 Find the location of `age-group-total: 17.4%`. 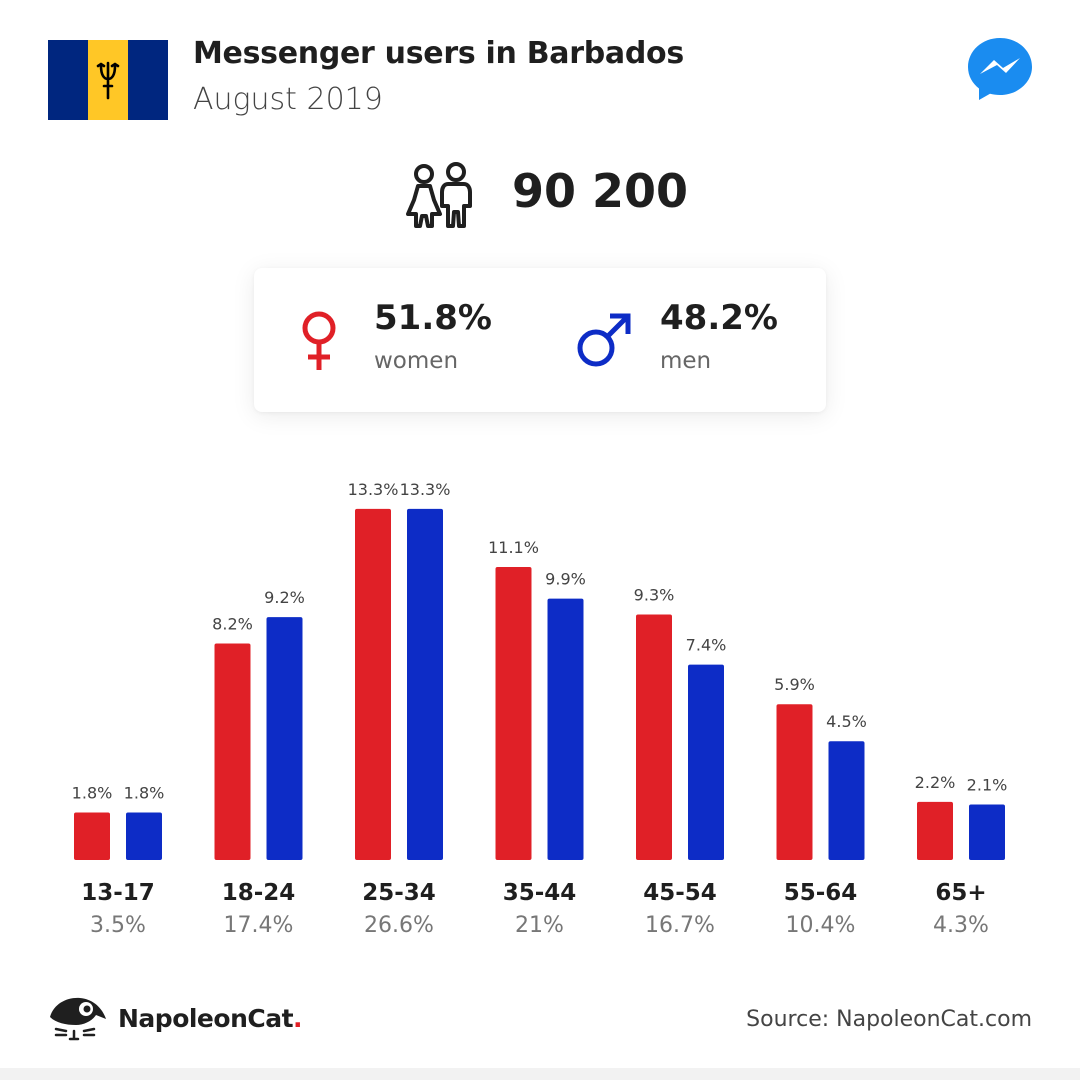

age-group-total: 17.4% is located at coordinates (259, 925).